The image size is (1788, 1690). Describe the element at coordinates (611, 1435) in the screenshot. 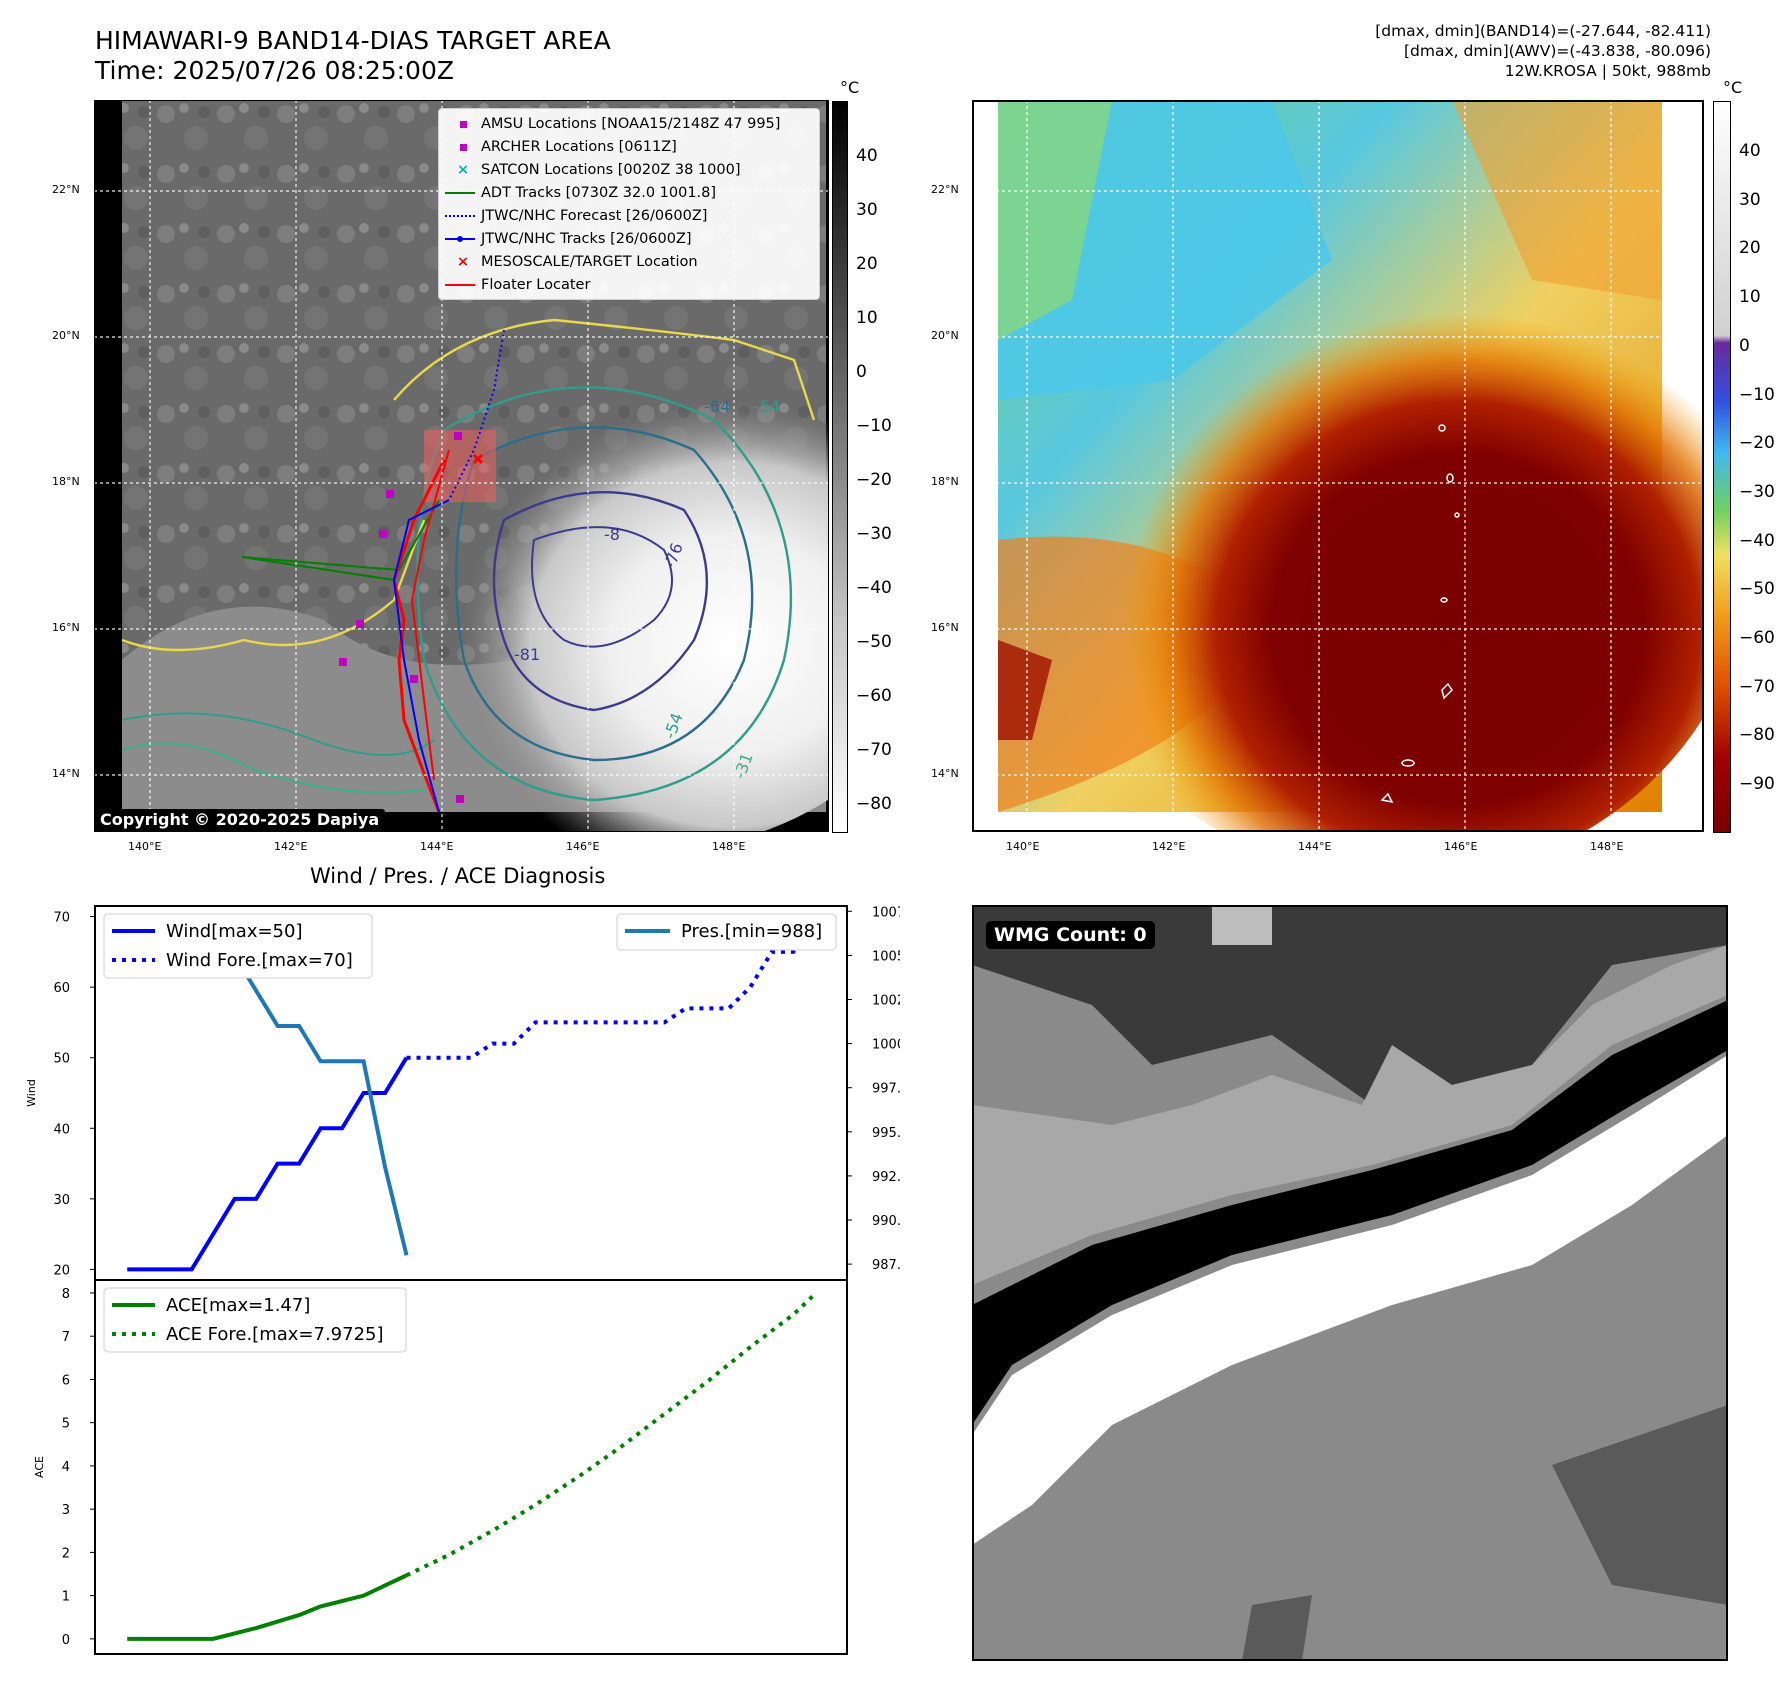

I see `series-line` at that location.